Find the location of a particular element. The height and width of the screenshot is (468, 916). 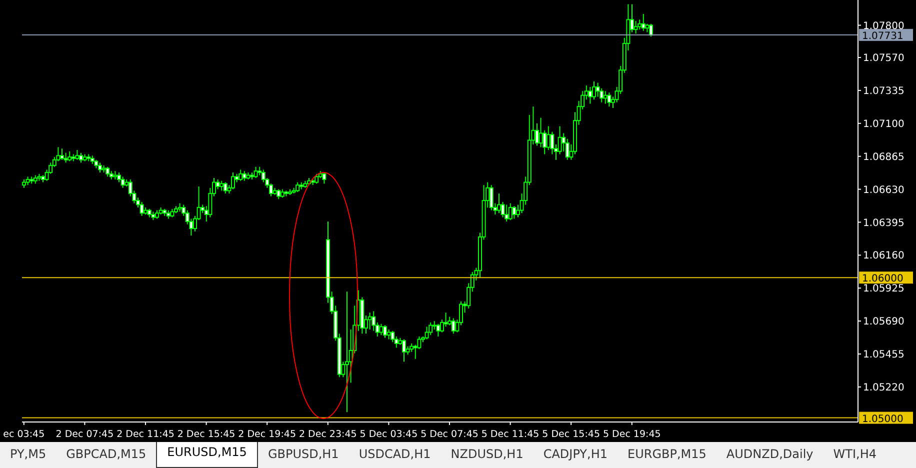

y-tick-label: 1.06865 is located at coordinates (883, 157).